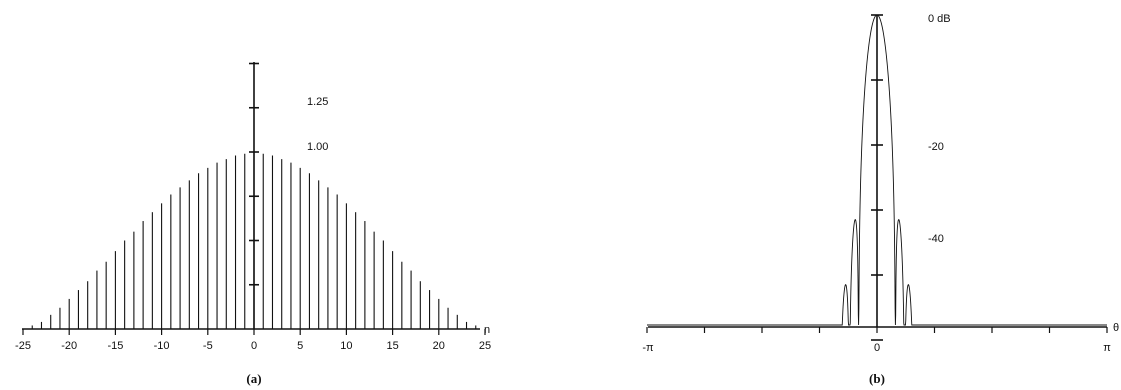 The image size is (1121, 390). What do you see at coordinates (439, 346) in the screenshot?
I see `x-tick-label: 20` at bounding box center [439, 346].